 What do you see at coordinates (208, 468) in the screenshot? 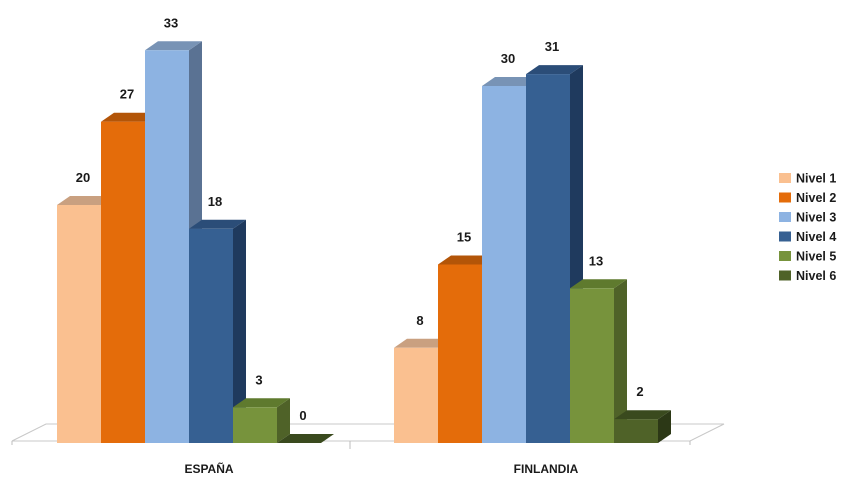
I see `category-label: ESPAÑA` at bounding box center [208, 468].